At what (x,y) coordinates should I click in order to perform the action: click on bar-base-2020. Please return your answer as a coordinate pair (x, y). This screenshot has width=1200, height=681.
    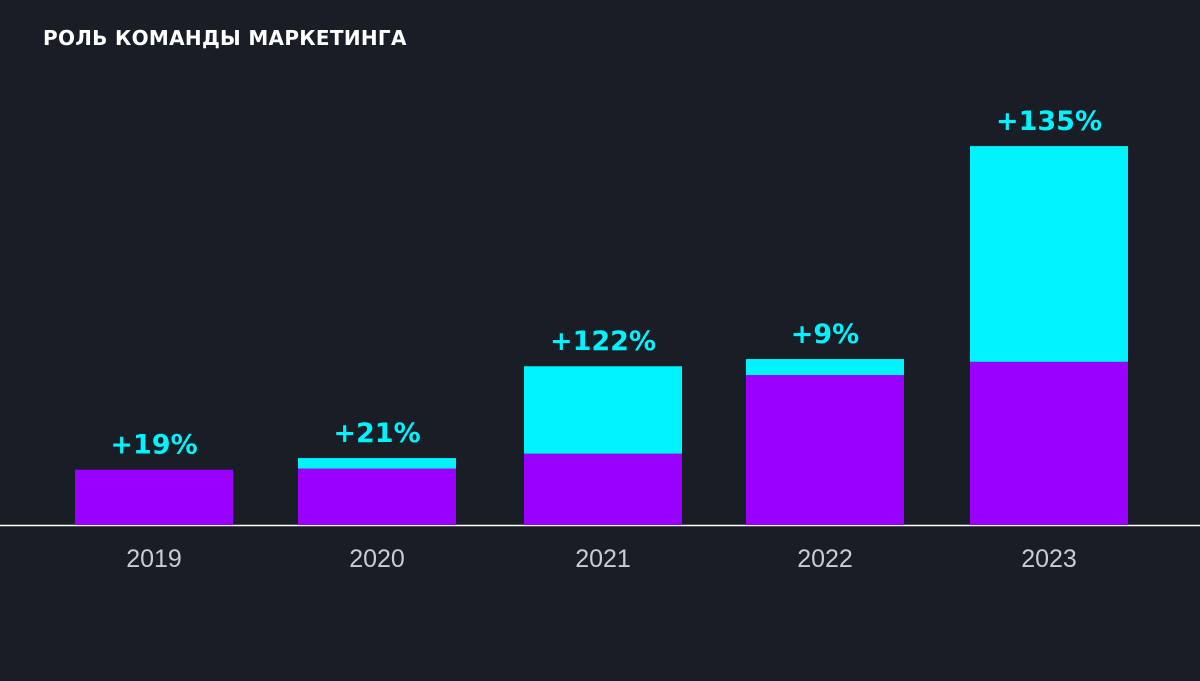
    Looking at the image, I should click on (377, 496).